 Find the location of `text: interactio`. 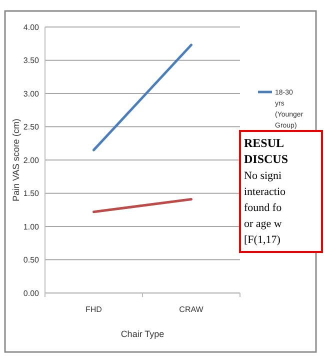

text: interactio is located at coordinates (265, 192).